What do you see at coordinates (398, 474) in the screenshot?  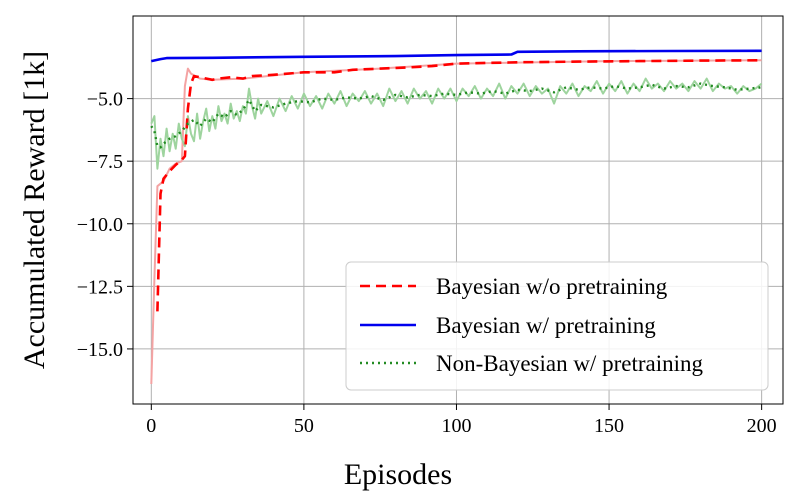 I see `x-axis-label: Episodes` at bounding box center [398, 474].